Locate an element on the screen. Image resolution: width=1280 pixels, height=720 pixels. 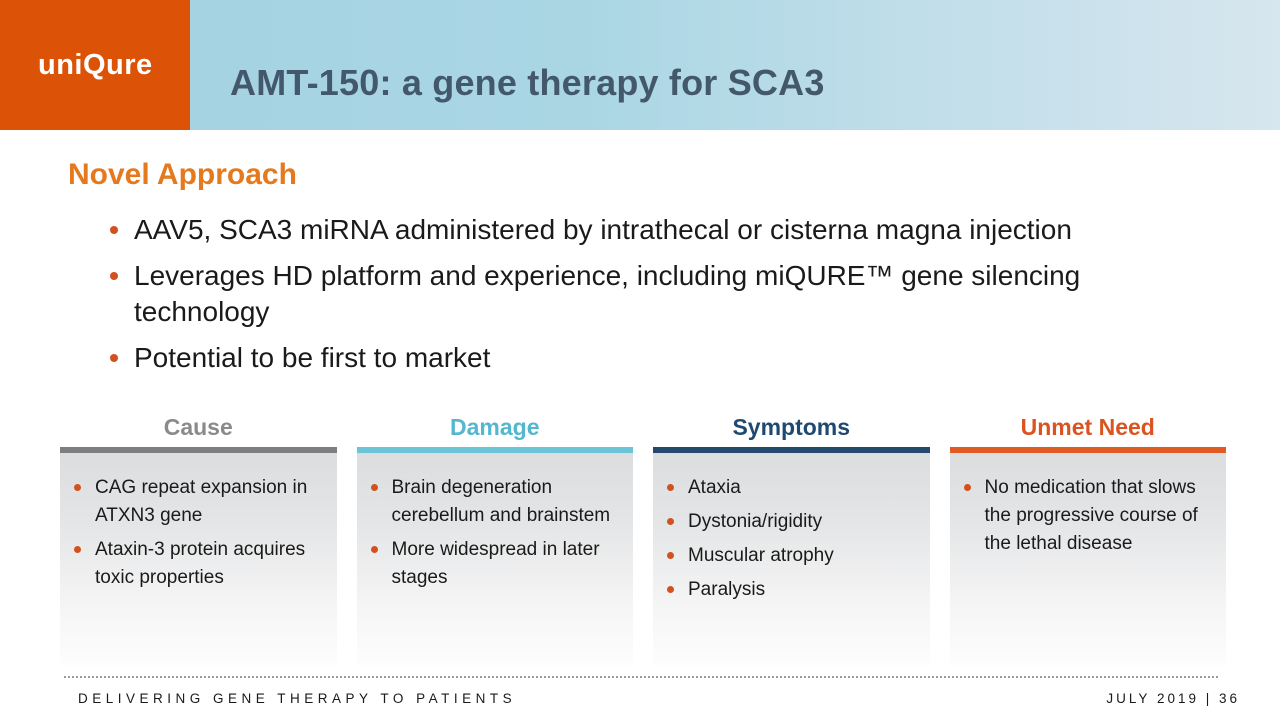
column-bullet-item: Dystonia/rigidity is located at coordinates (794, 522).